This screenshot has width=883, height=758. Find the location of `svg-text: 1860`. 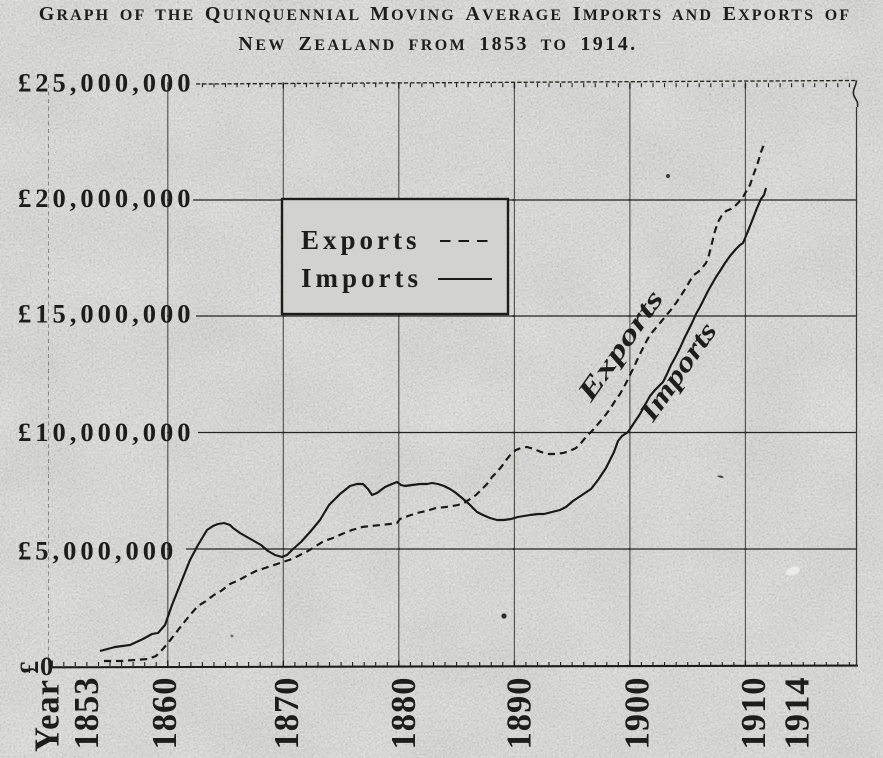

svg-text: 1860 is located at coordinates (165, 713).